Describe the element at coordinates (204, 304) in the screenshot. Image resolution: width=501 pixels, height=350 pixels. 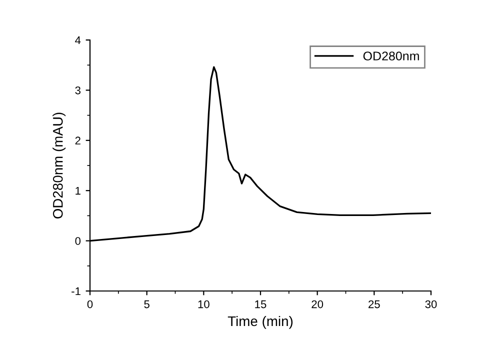
I see `x-tick-label: 10` at that location.